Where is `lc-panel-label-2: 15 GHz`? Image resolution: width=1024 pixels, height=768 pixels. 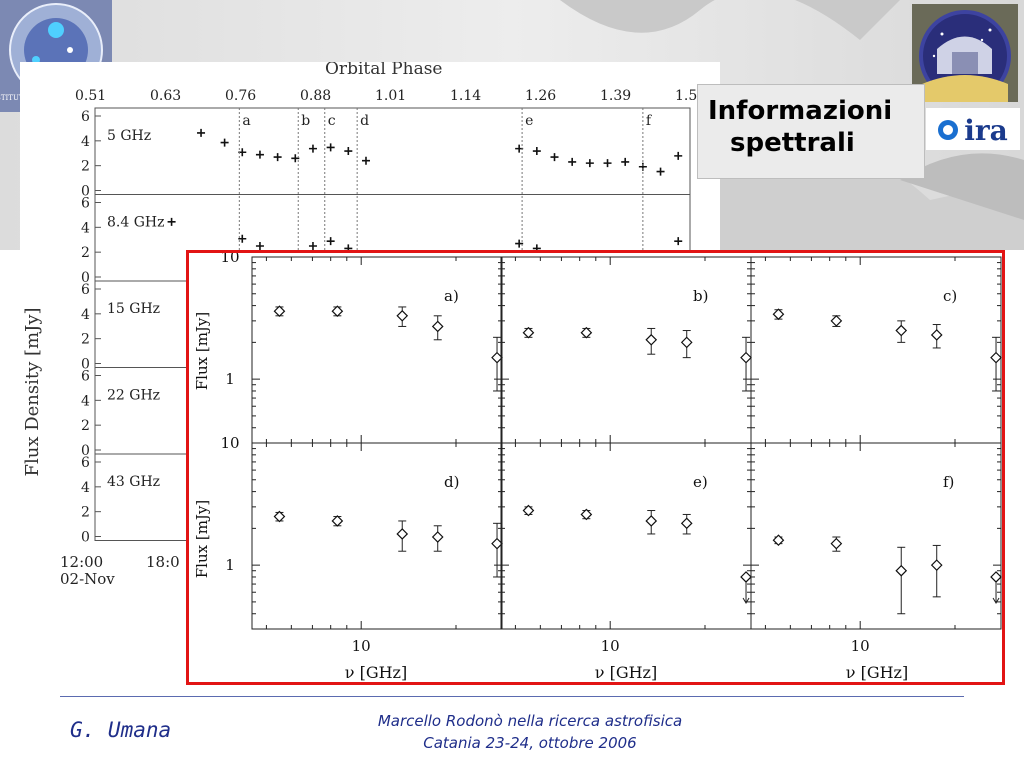 lc-panel-label-2: 15 GHz is located at coordinates (133, 309).